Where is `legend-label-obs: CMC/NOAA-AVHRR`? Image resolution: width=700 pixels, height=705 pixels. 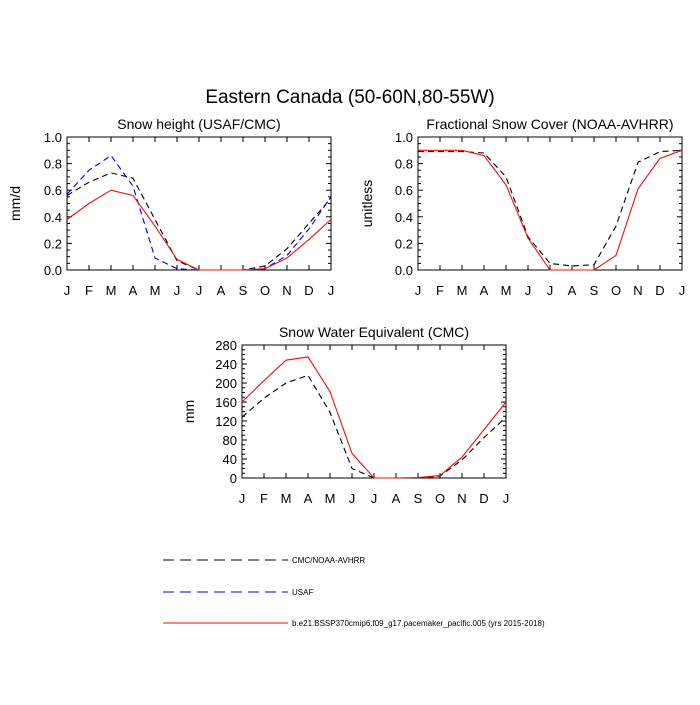
legend-label-obs: CMC/NOAA-AVHRR is located at coordinates (328, 560).